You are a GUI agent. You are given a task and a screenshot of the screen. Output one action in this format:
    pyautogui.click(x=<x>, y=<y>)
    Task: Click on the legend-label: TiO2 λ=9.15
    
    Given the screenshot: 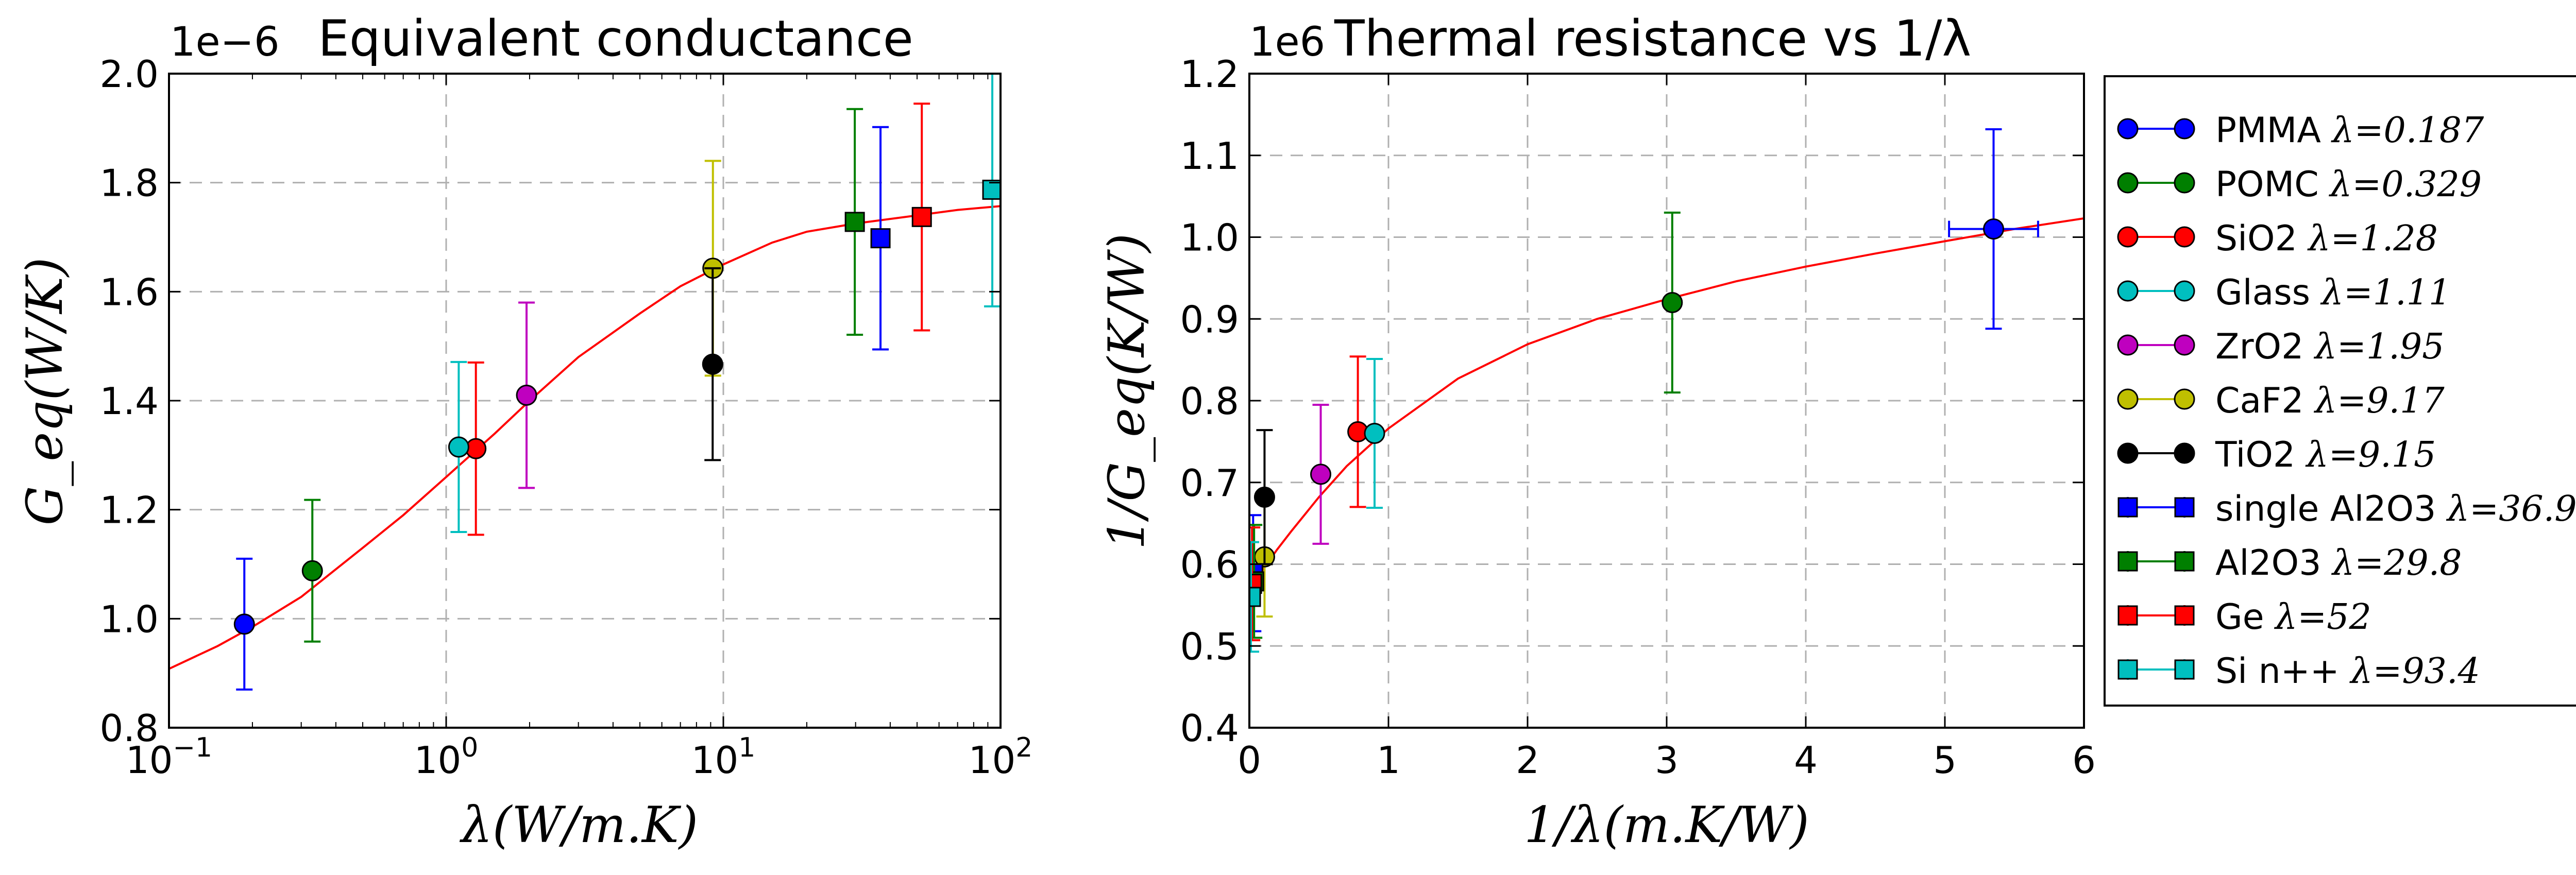 What is the action you would take?
    pyautogui.click(x=2325, y=455)
    